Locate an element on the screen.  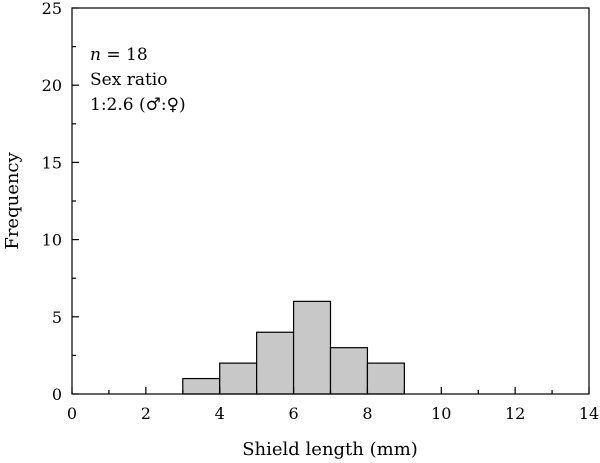
bars-group is located at coordinates (293, 347).